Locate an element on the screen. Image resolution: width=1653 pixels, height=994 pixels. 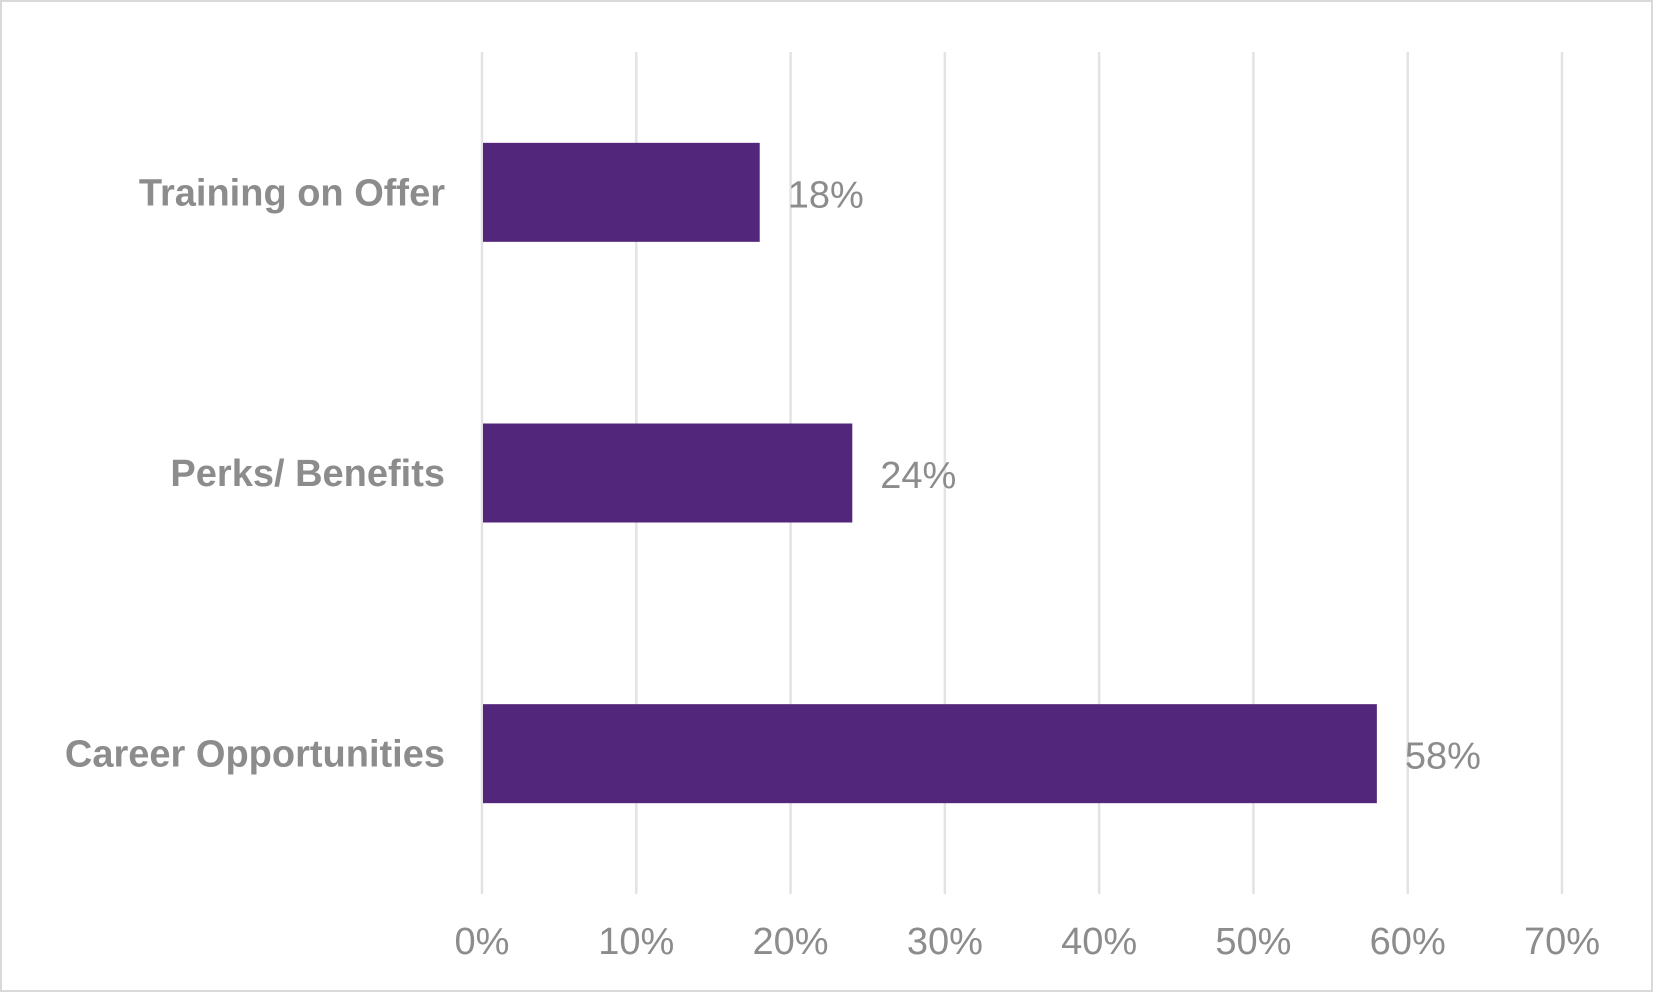
x-axis-tick-labels: 0% 10% 20% 30% 40% 50% 60% 70% is located at coordinates (1027, 942).